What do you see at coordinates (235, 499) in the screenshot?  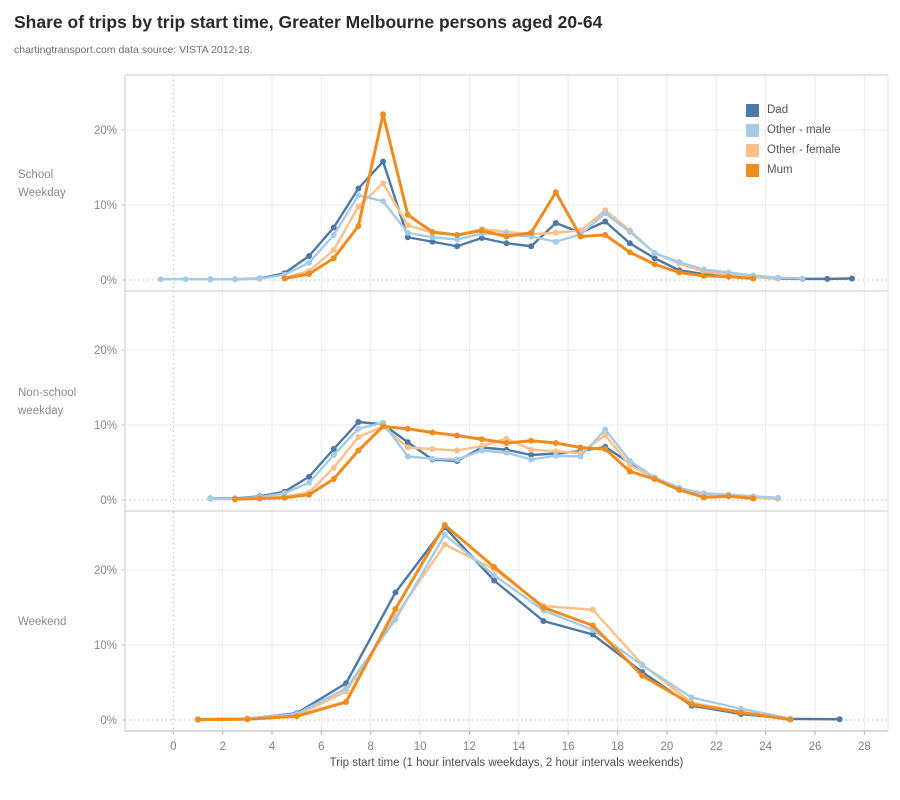 I see `point-mum-p1-x2.5` at bounding box center [235, 499].